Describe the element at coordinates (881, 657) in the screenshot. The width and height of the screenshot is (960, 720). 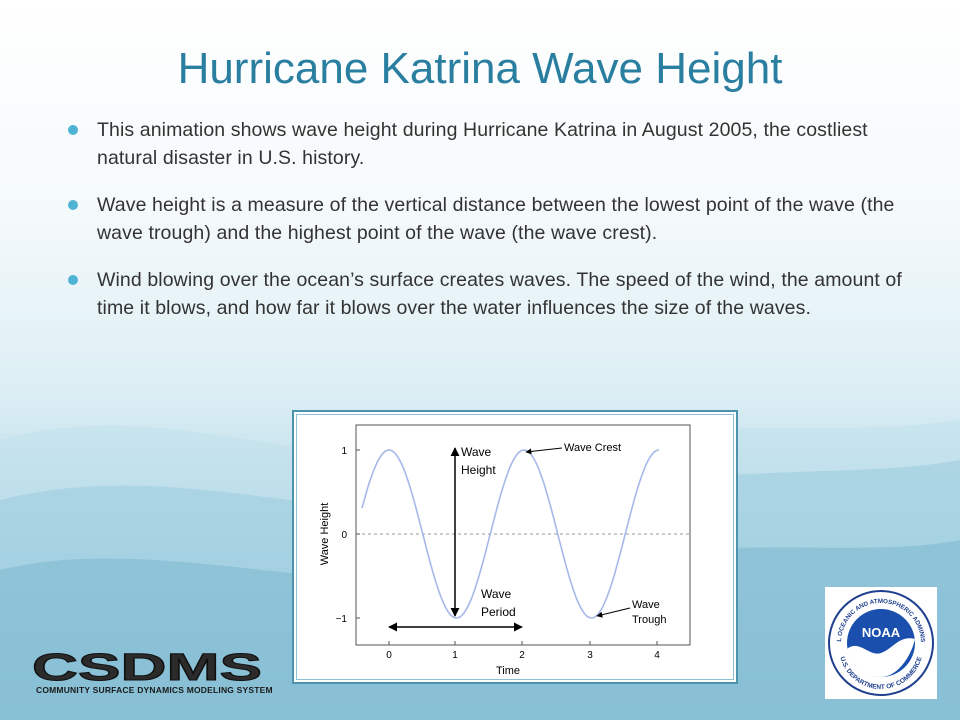
I see `noaa-bird-icon` at that location.